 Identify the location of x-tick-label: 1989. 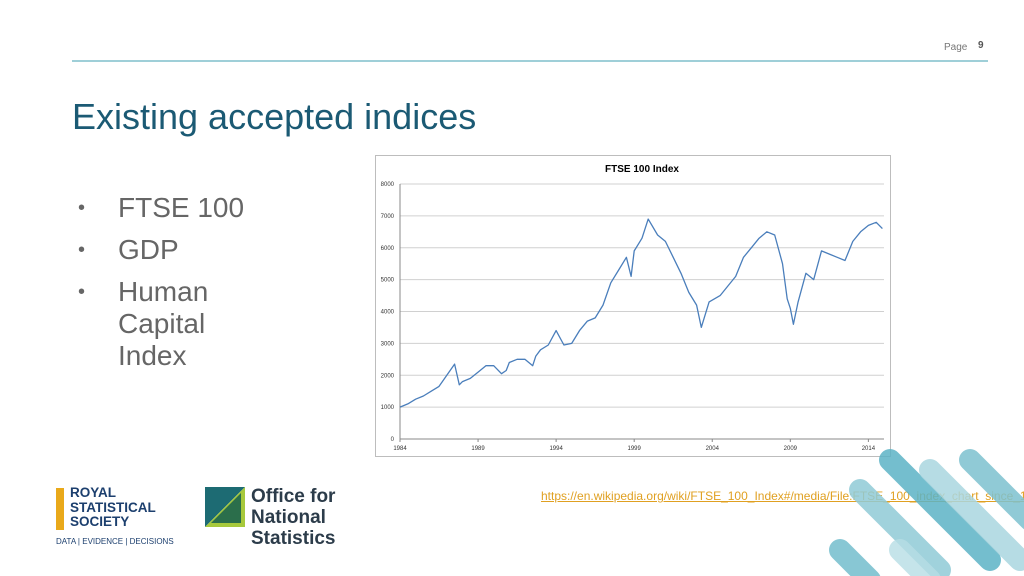
(478, 449).